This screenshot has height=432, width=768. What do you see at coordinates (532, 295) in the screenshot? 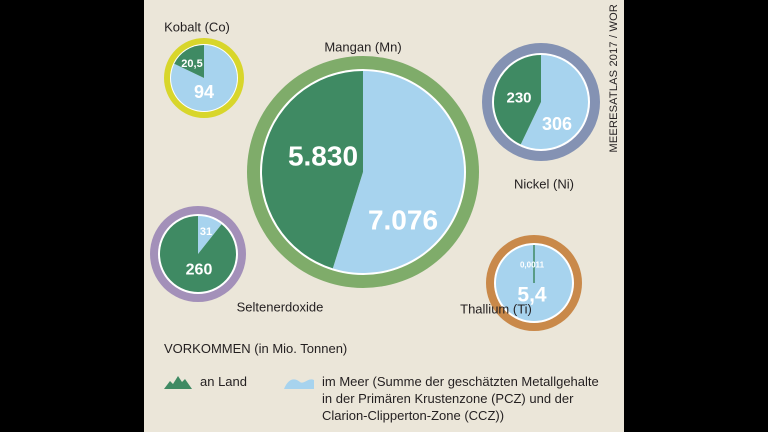
I see `data-label-sea: 5,4` at bounding box center [532, 295].